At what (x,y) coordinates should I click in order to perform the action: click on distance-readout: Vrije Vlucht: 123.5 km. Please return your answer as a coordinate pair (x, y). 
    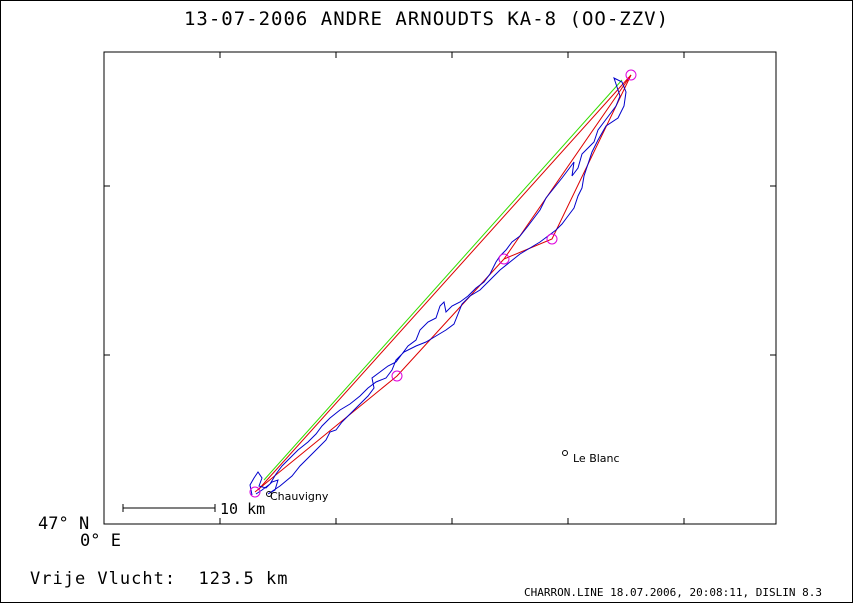
    Looking at the image, I should click on (159, 579).